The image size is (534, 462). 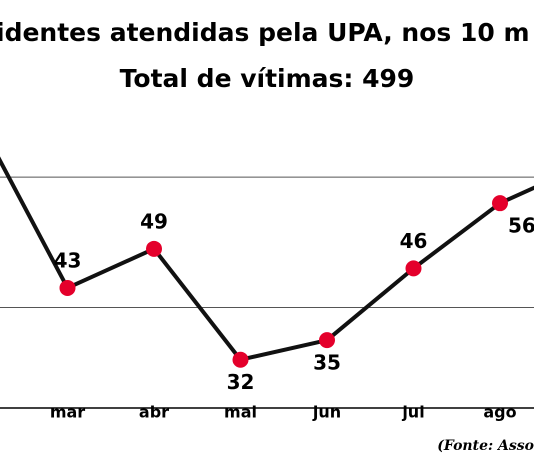 What do you see at coordinates (154, 221) in the screenshot?
I see `value-label: 49` at bounding box center [154, 221].